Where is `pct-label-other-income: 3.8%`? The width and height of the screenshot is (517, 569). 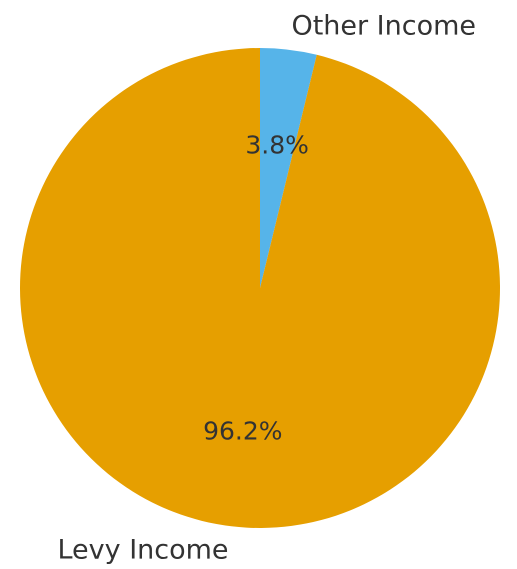 pct-label-other-income: 3.8% is located at coordinates (277, 145).